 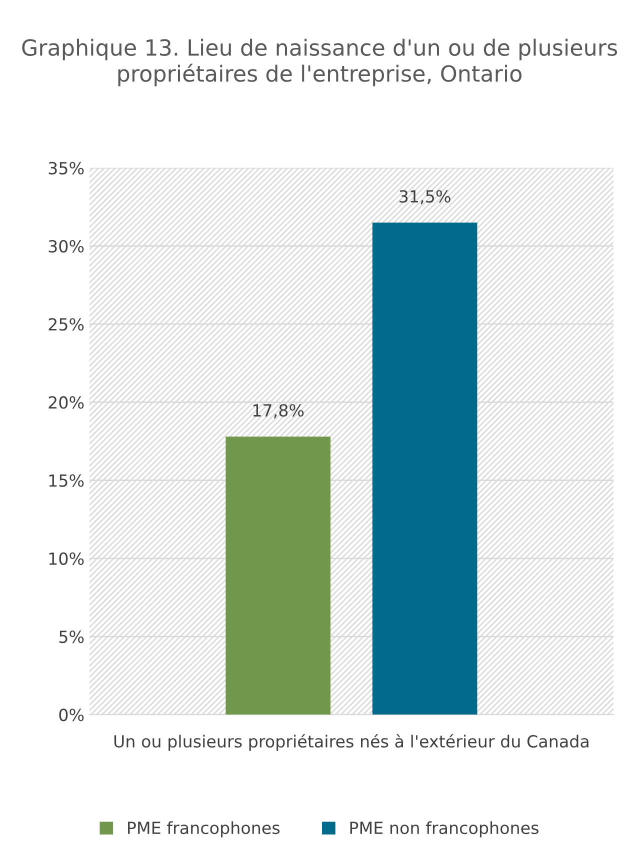 I want to click on legend-label: PME non francophones, so click(x=444, y=829).